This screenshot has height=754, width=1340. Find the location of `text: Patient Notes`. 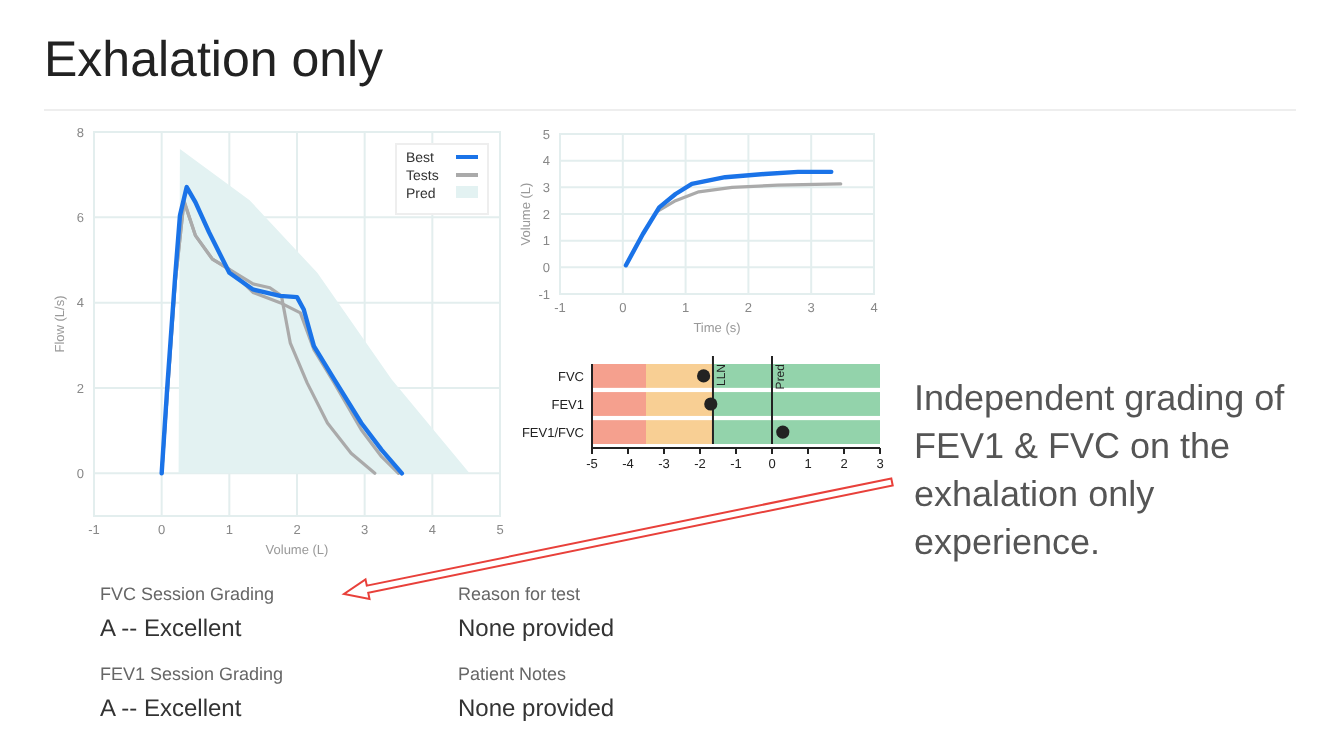

text: Patient Notes is located at coordinates (513, 674).